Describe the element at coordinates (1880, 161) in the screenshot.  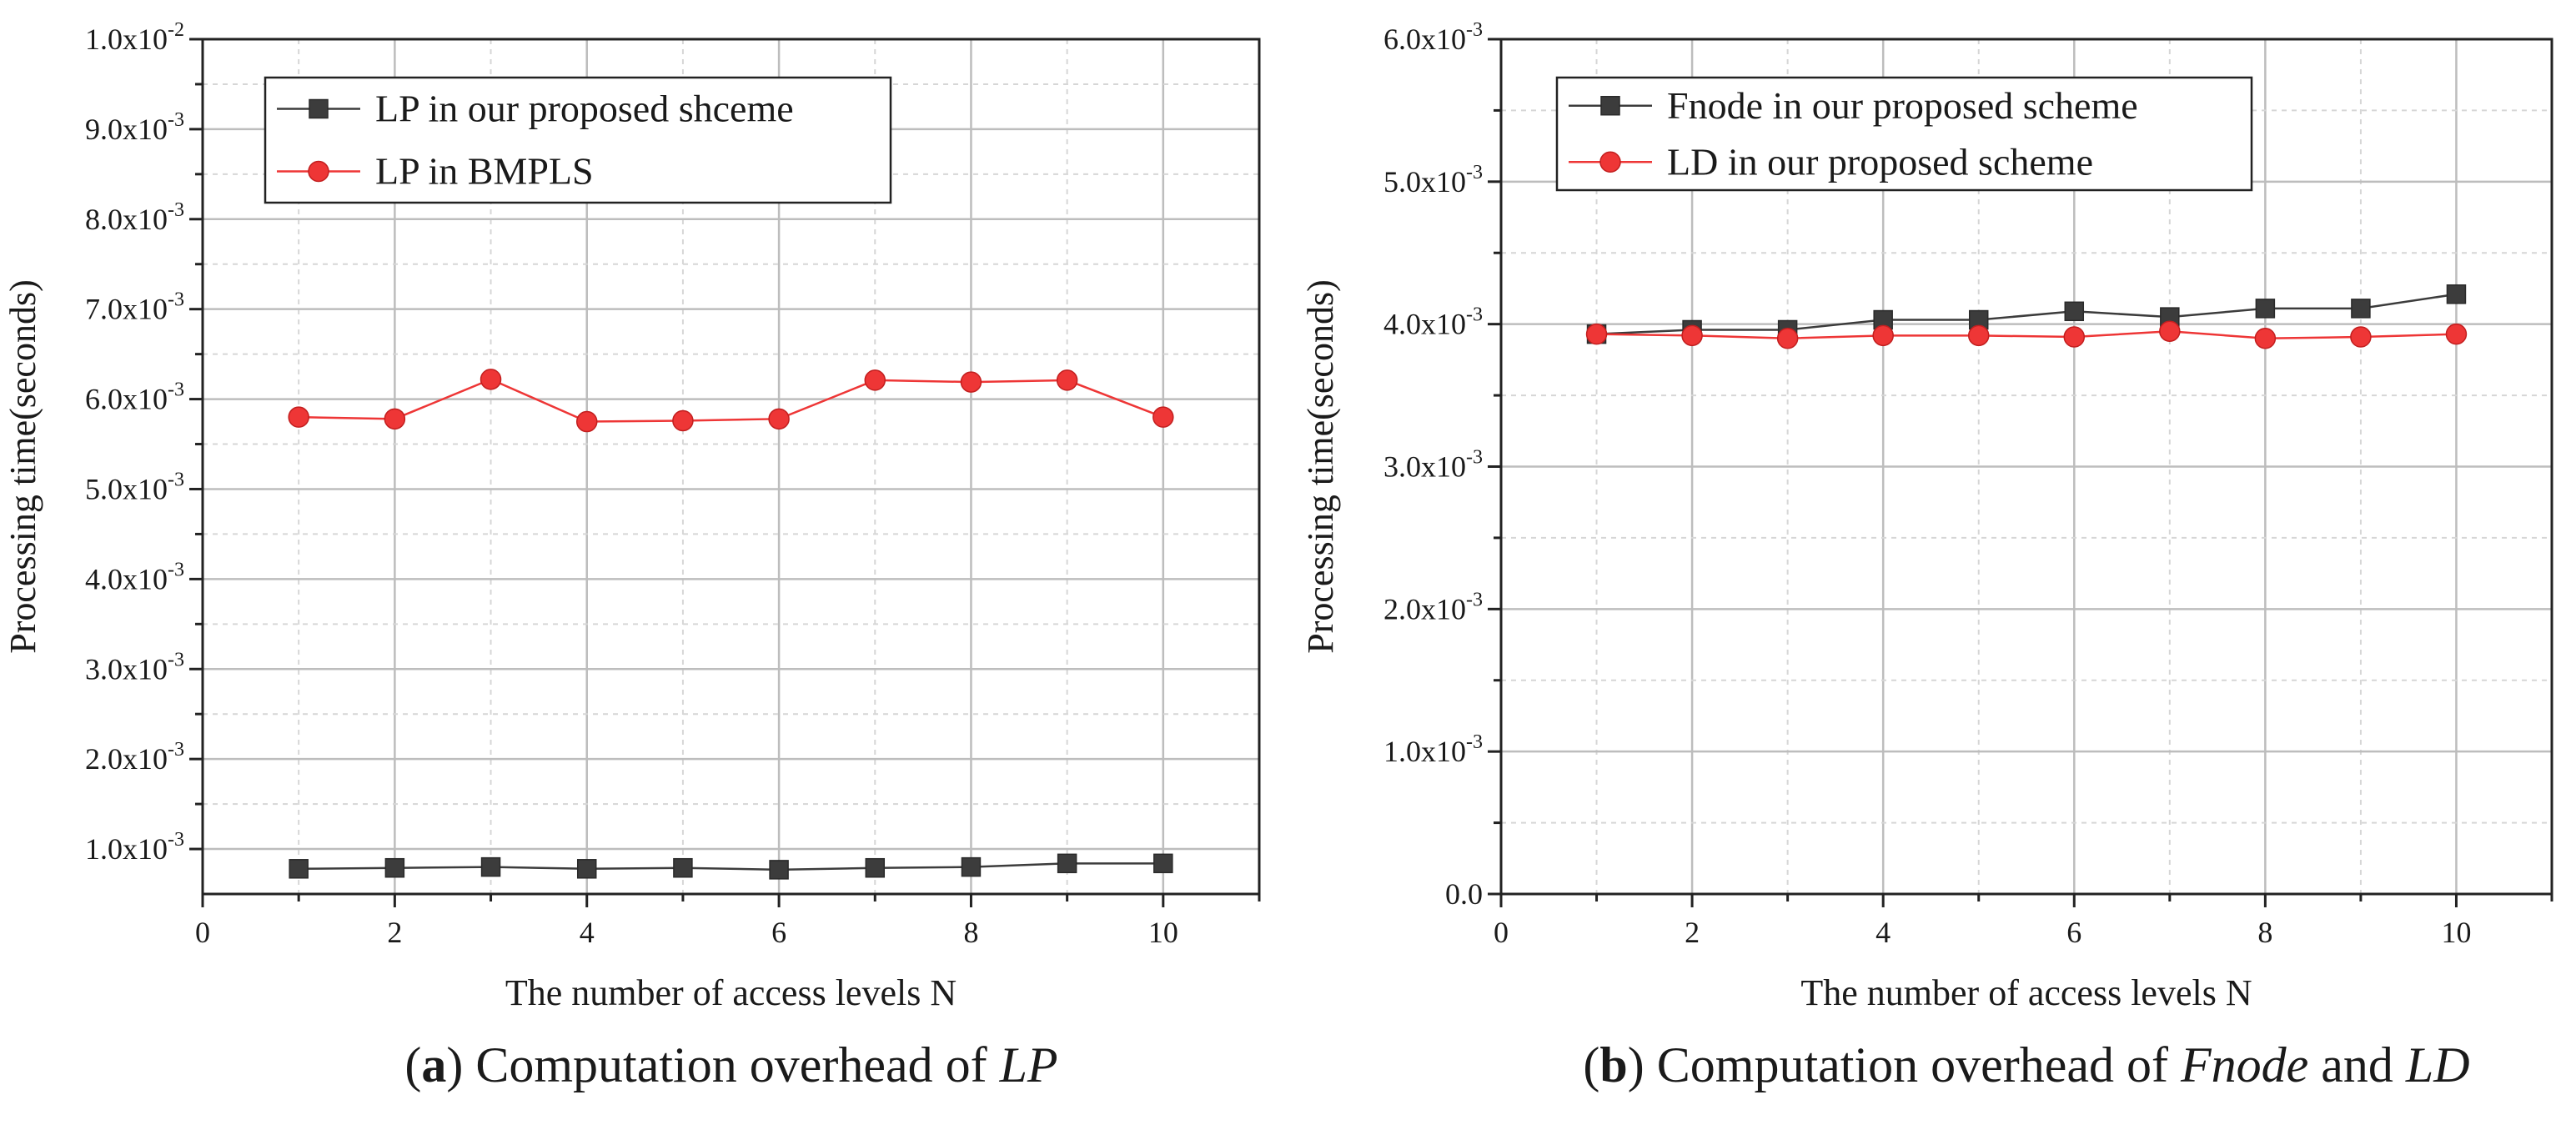
I see `legend-entry: LD in our proposed scheme` at that location.